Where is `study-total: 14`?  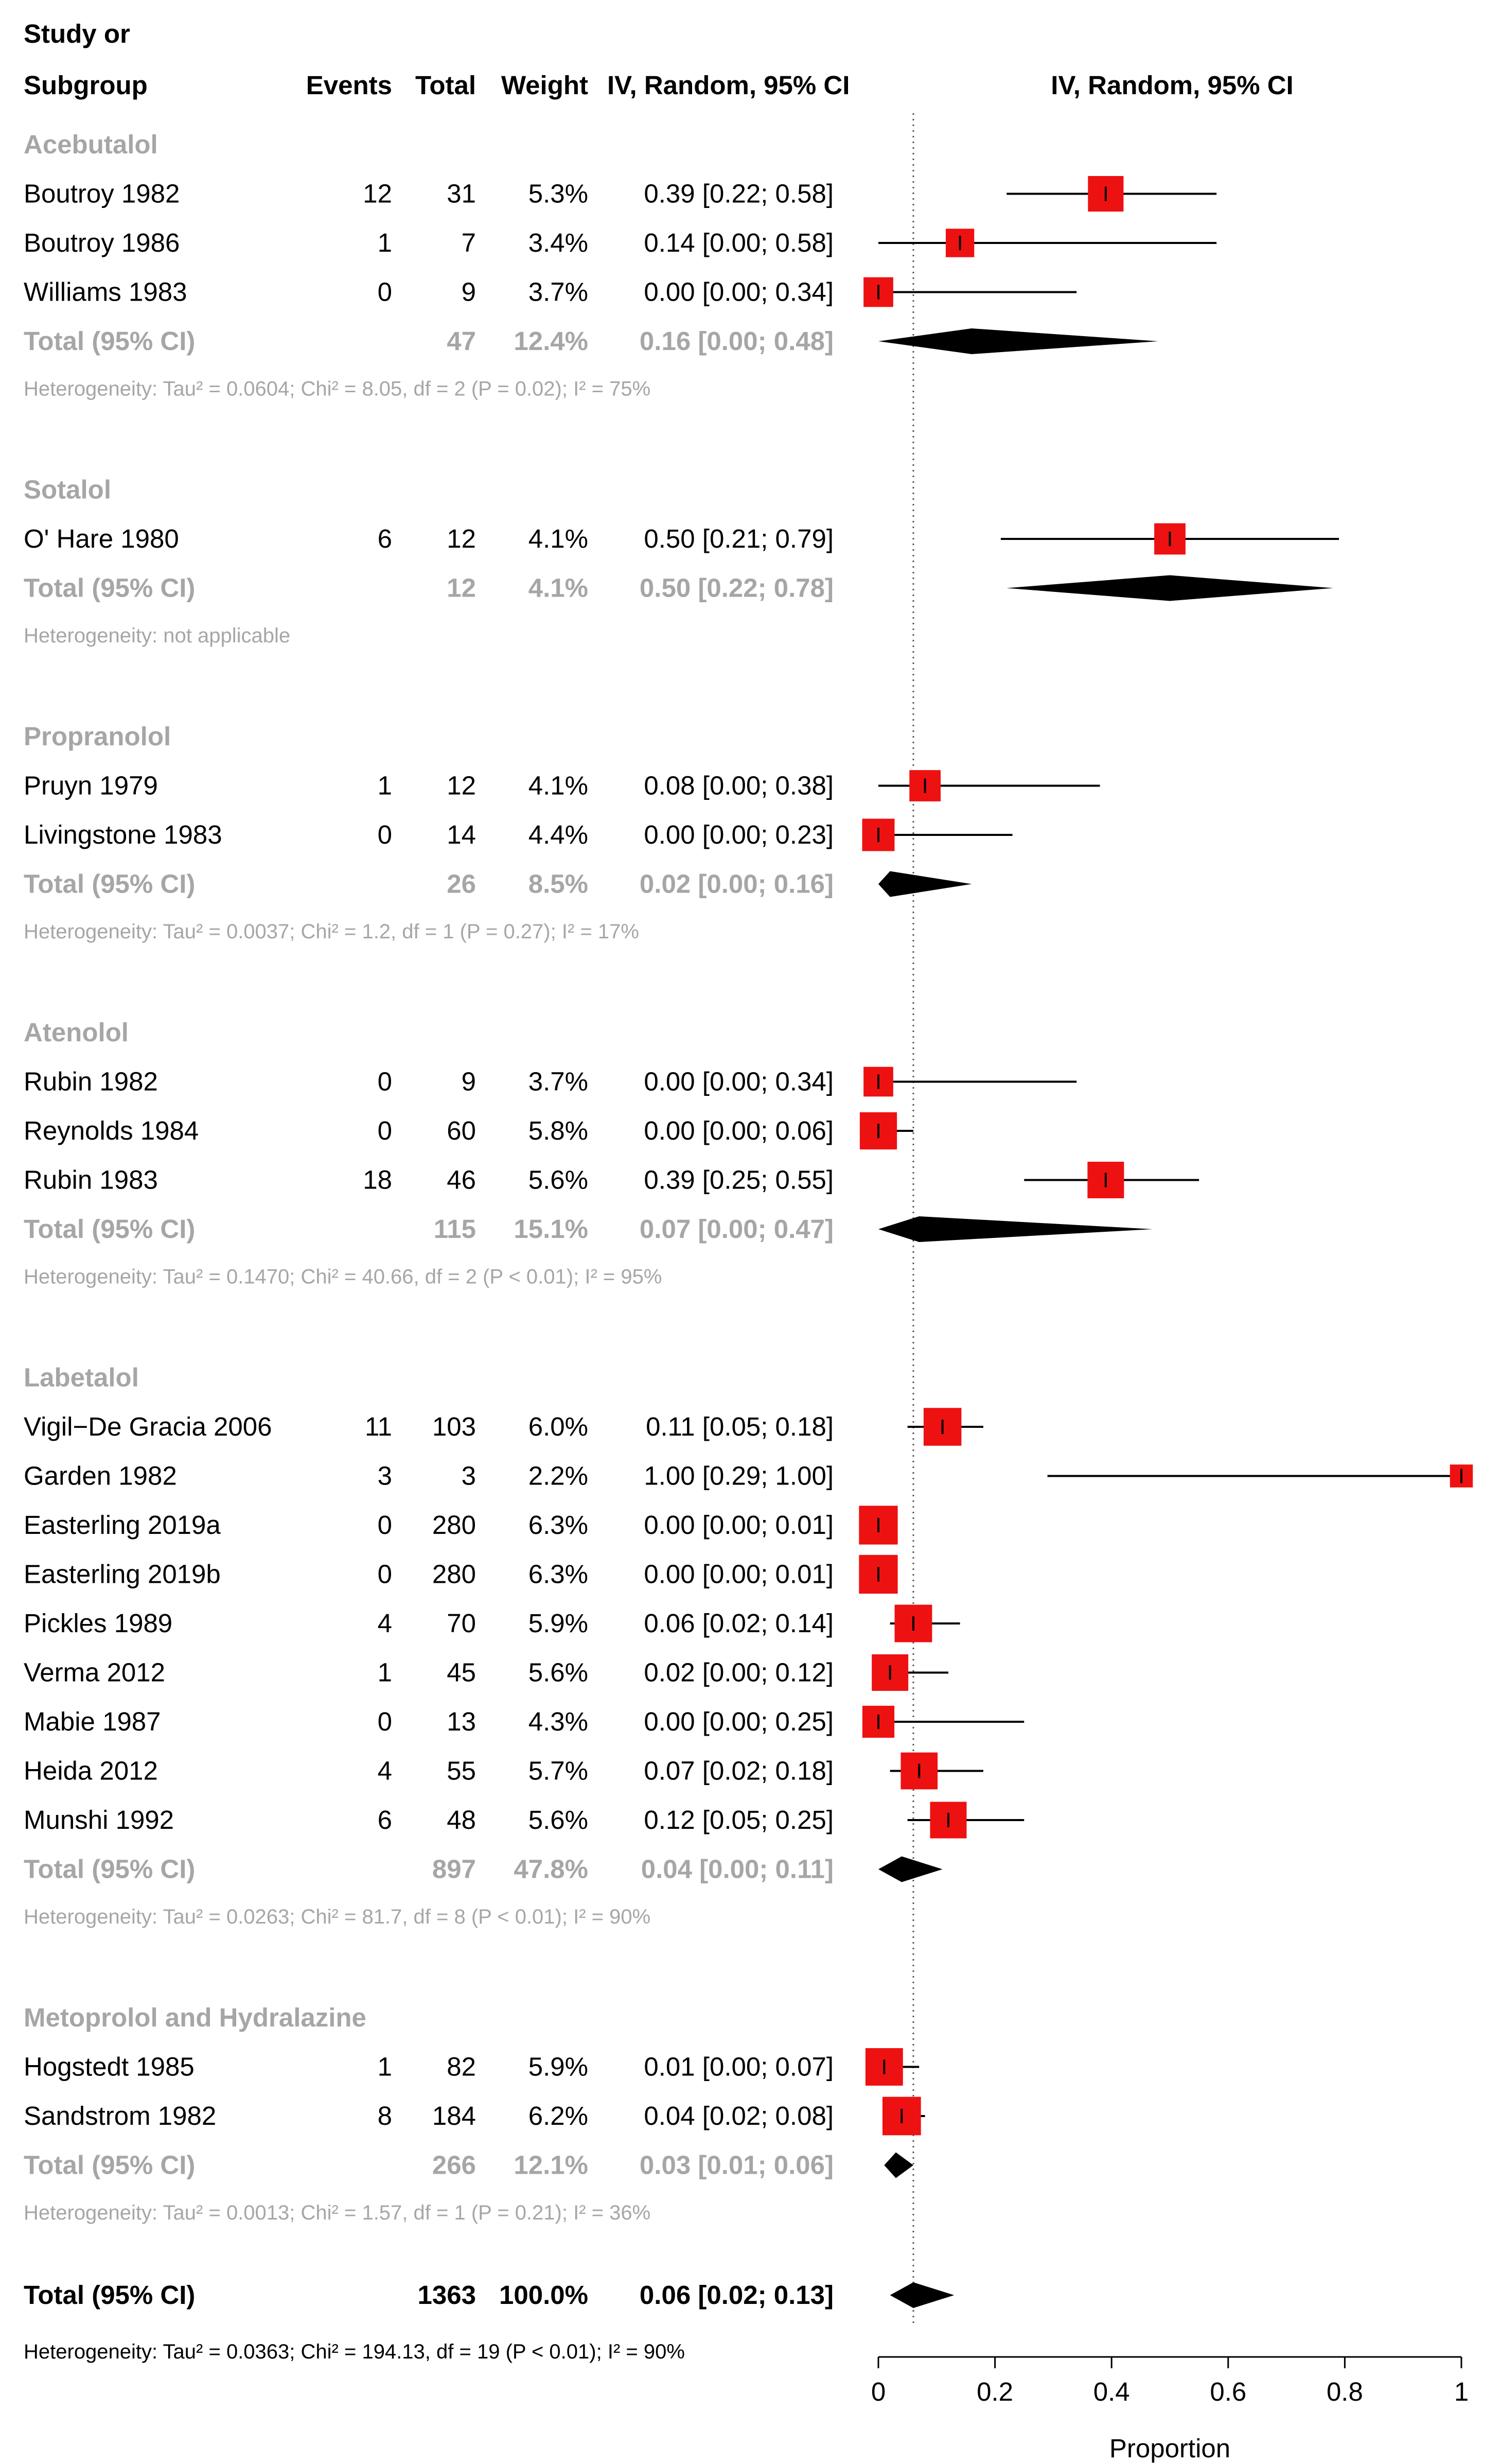 study-total: 14 is located at coordinates (462, 834).